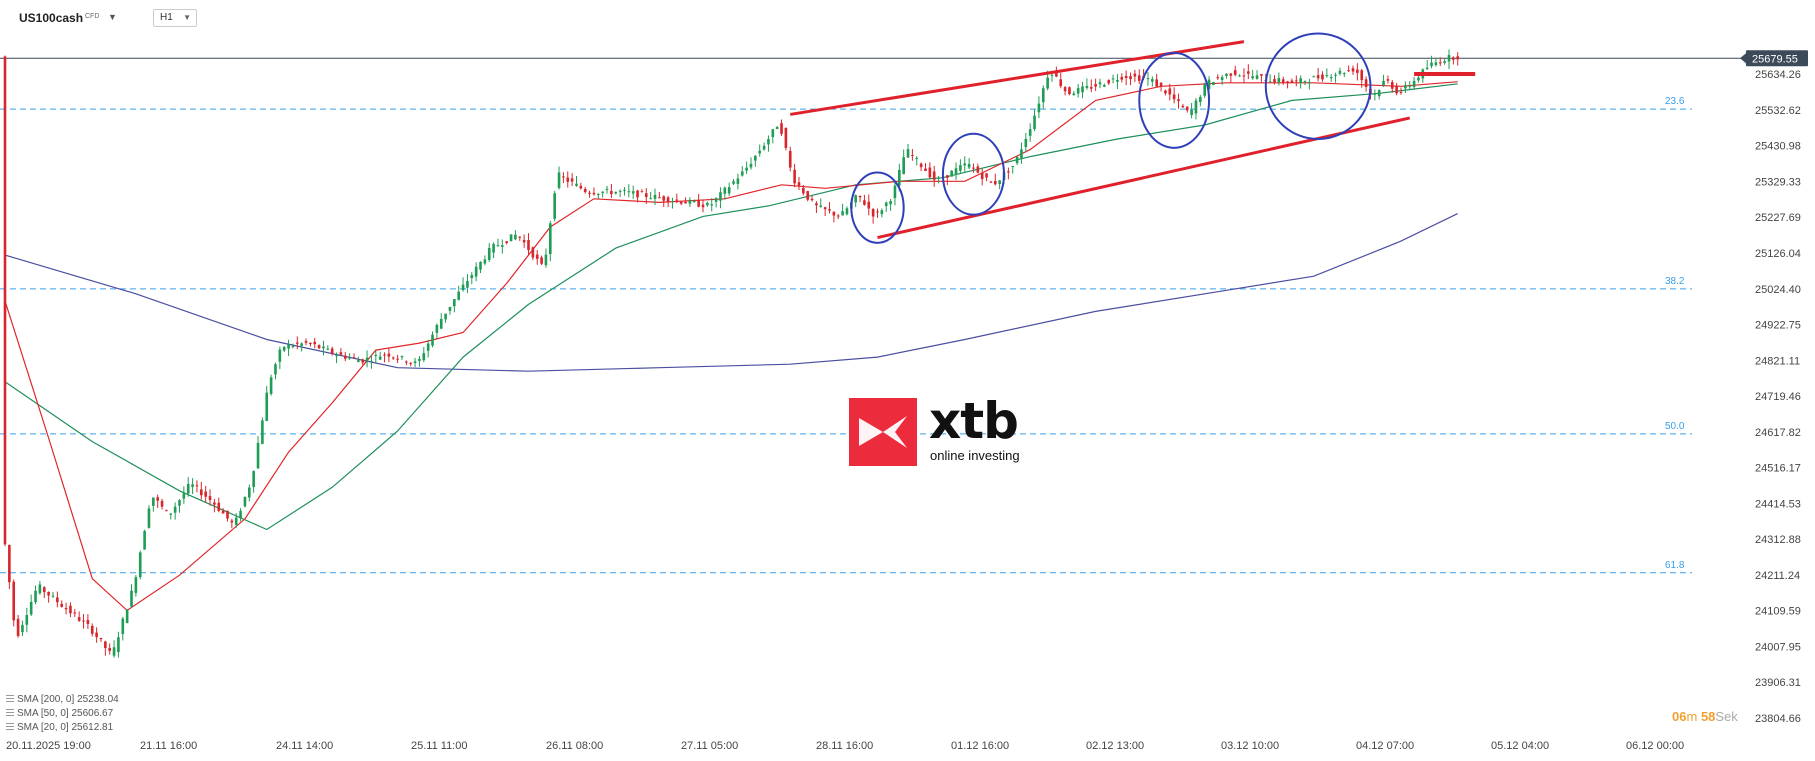 The height and width of the screenshot is (761, 1815). I want to click on y-tick-label: 24211.24, so click(1777, 576).